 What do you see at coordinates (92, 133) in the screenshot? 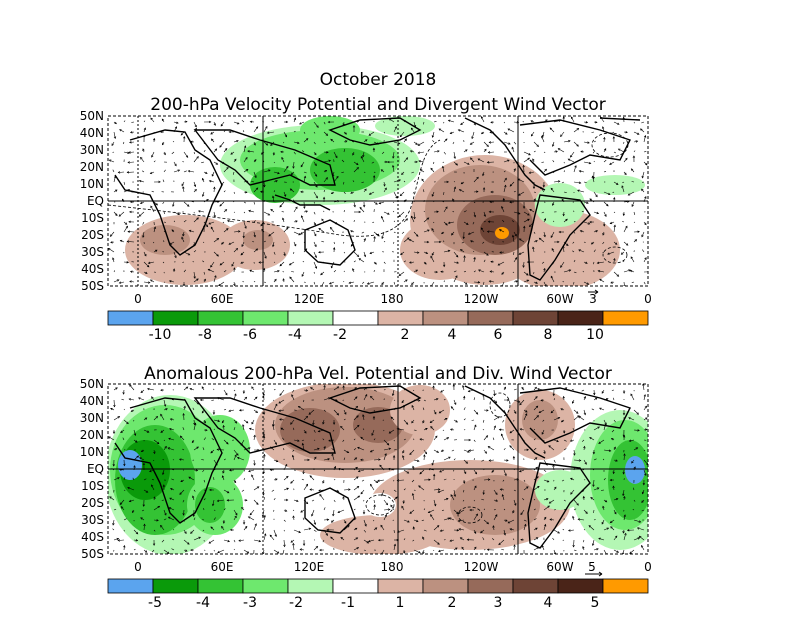
I see `lat-tick: 40N` at bounding box center [92, 133].